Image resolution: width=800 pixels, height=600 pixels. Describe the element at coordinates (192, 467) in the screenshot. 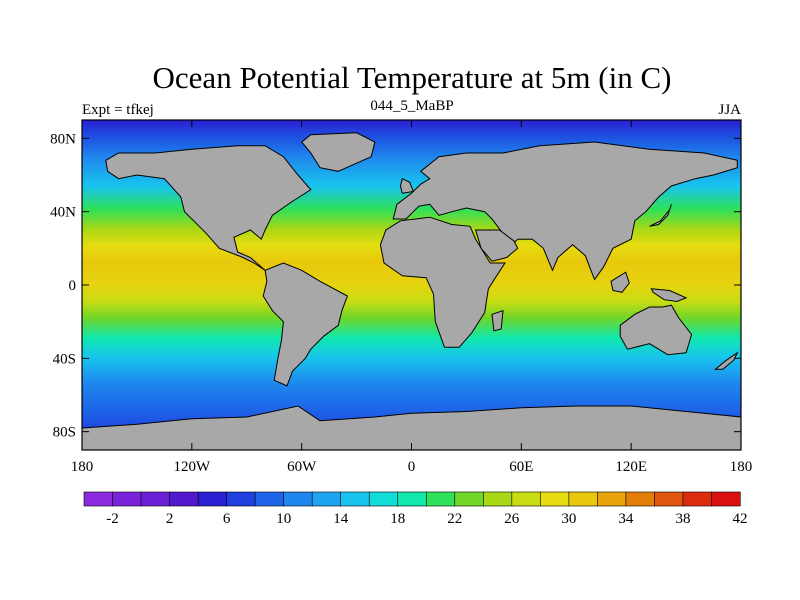

I see `lon-tick-label: 120W` at that location.